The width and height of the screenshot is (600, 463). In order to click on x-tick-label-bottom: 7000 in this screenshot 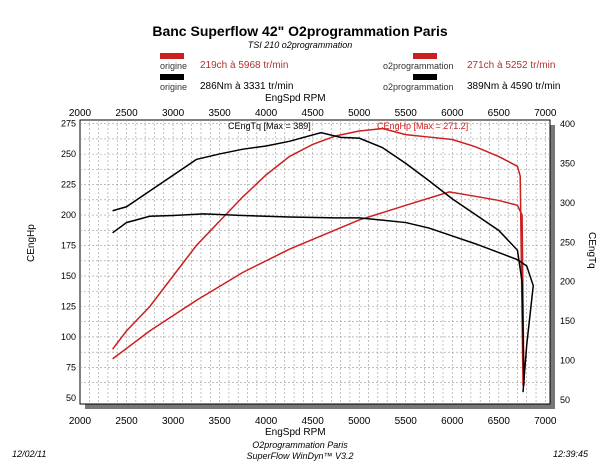, I will do `click(545, 421)`.